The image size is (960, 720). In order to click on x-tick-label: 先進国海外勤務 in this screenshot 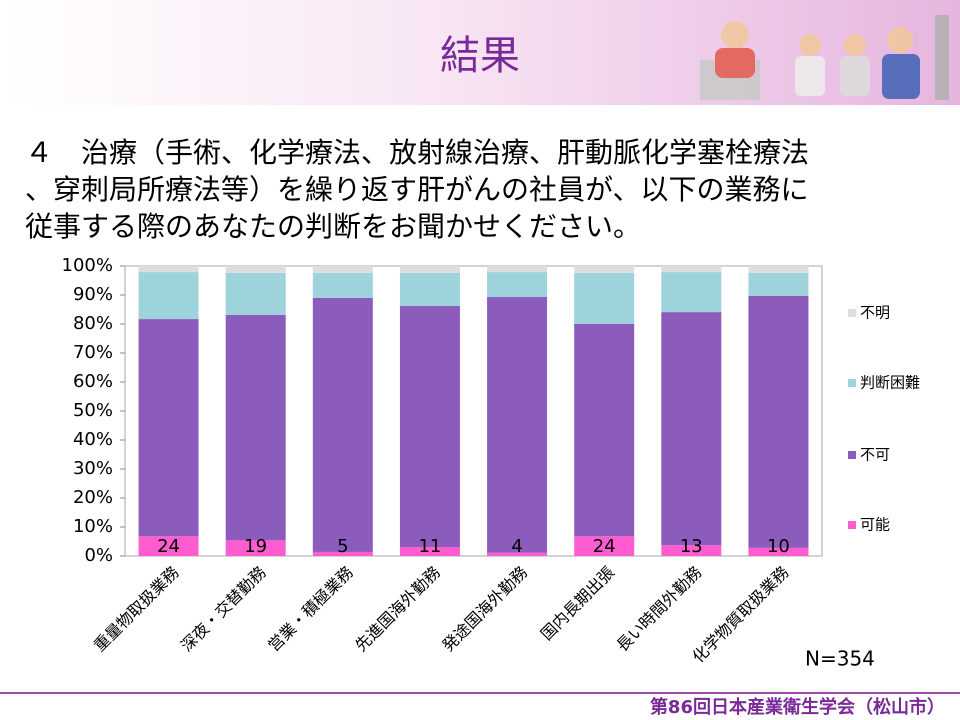, I will do `click(397, 609)`.